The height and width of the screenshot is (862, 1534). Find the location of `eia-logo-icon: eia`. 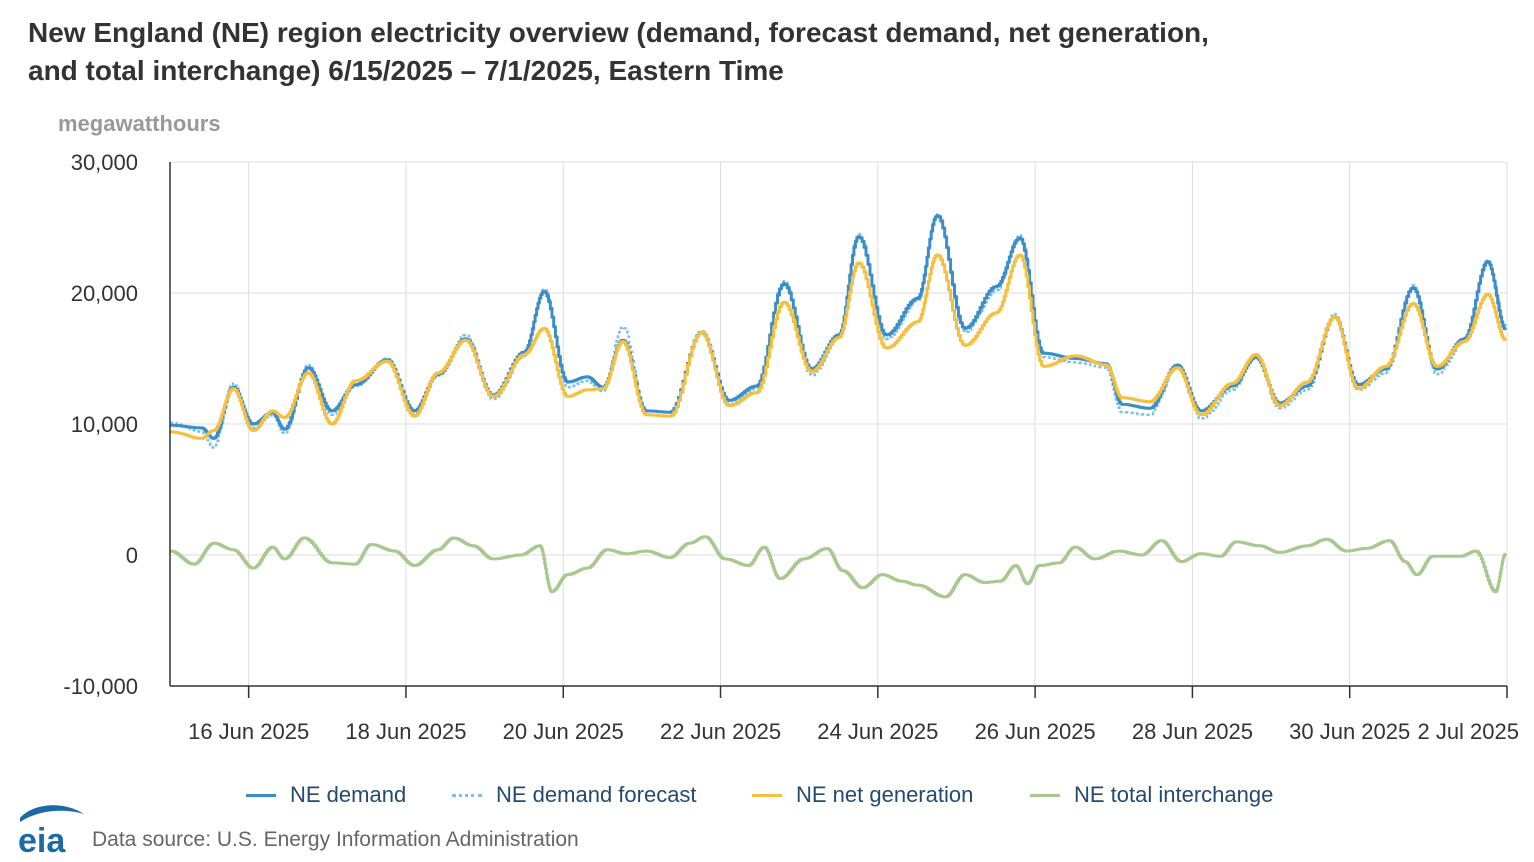

eia-logo-icon: eia is located at coordinates (51, 830).